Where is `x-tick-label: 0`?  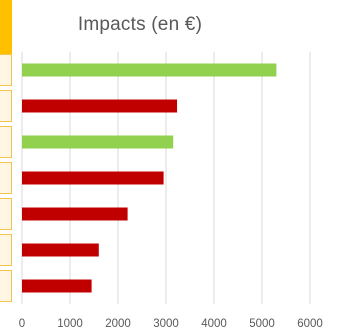
x-tick-label: 0 is located at coordinates (22, 324).